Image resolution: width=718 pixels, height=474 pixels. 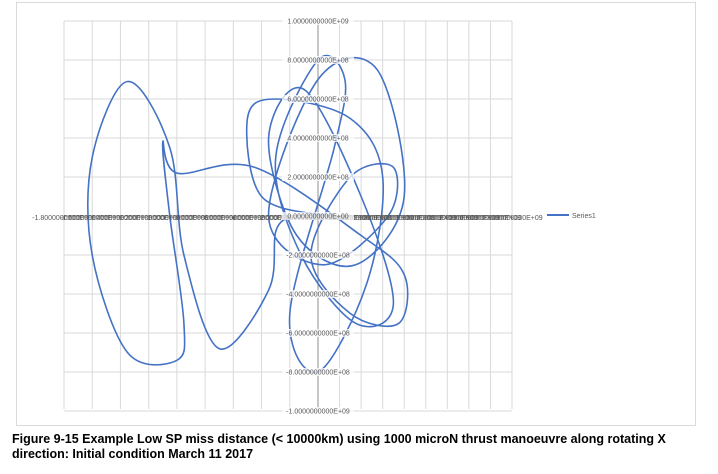 I want to click on y-tick-label: 1.0000000000E+09, so click(x=317, y=22).